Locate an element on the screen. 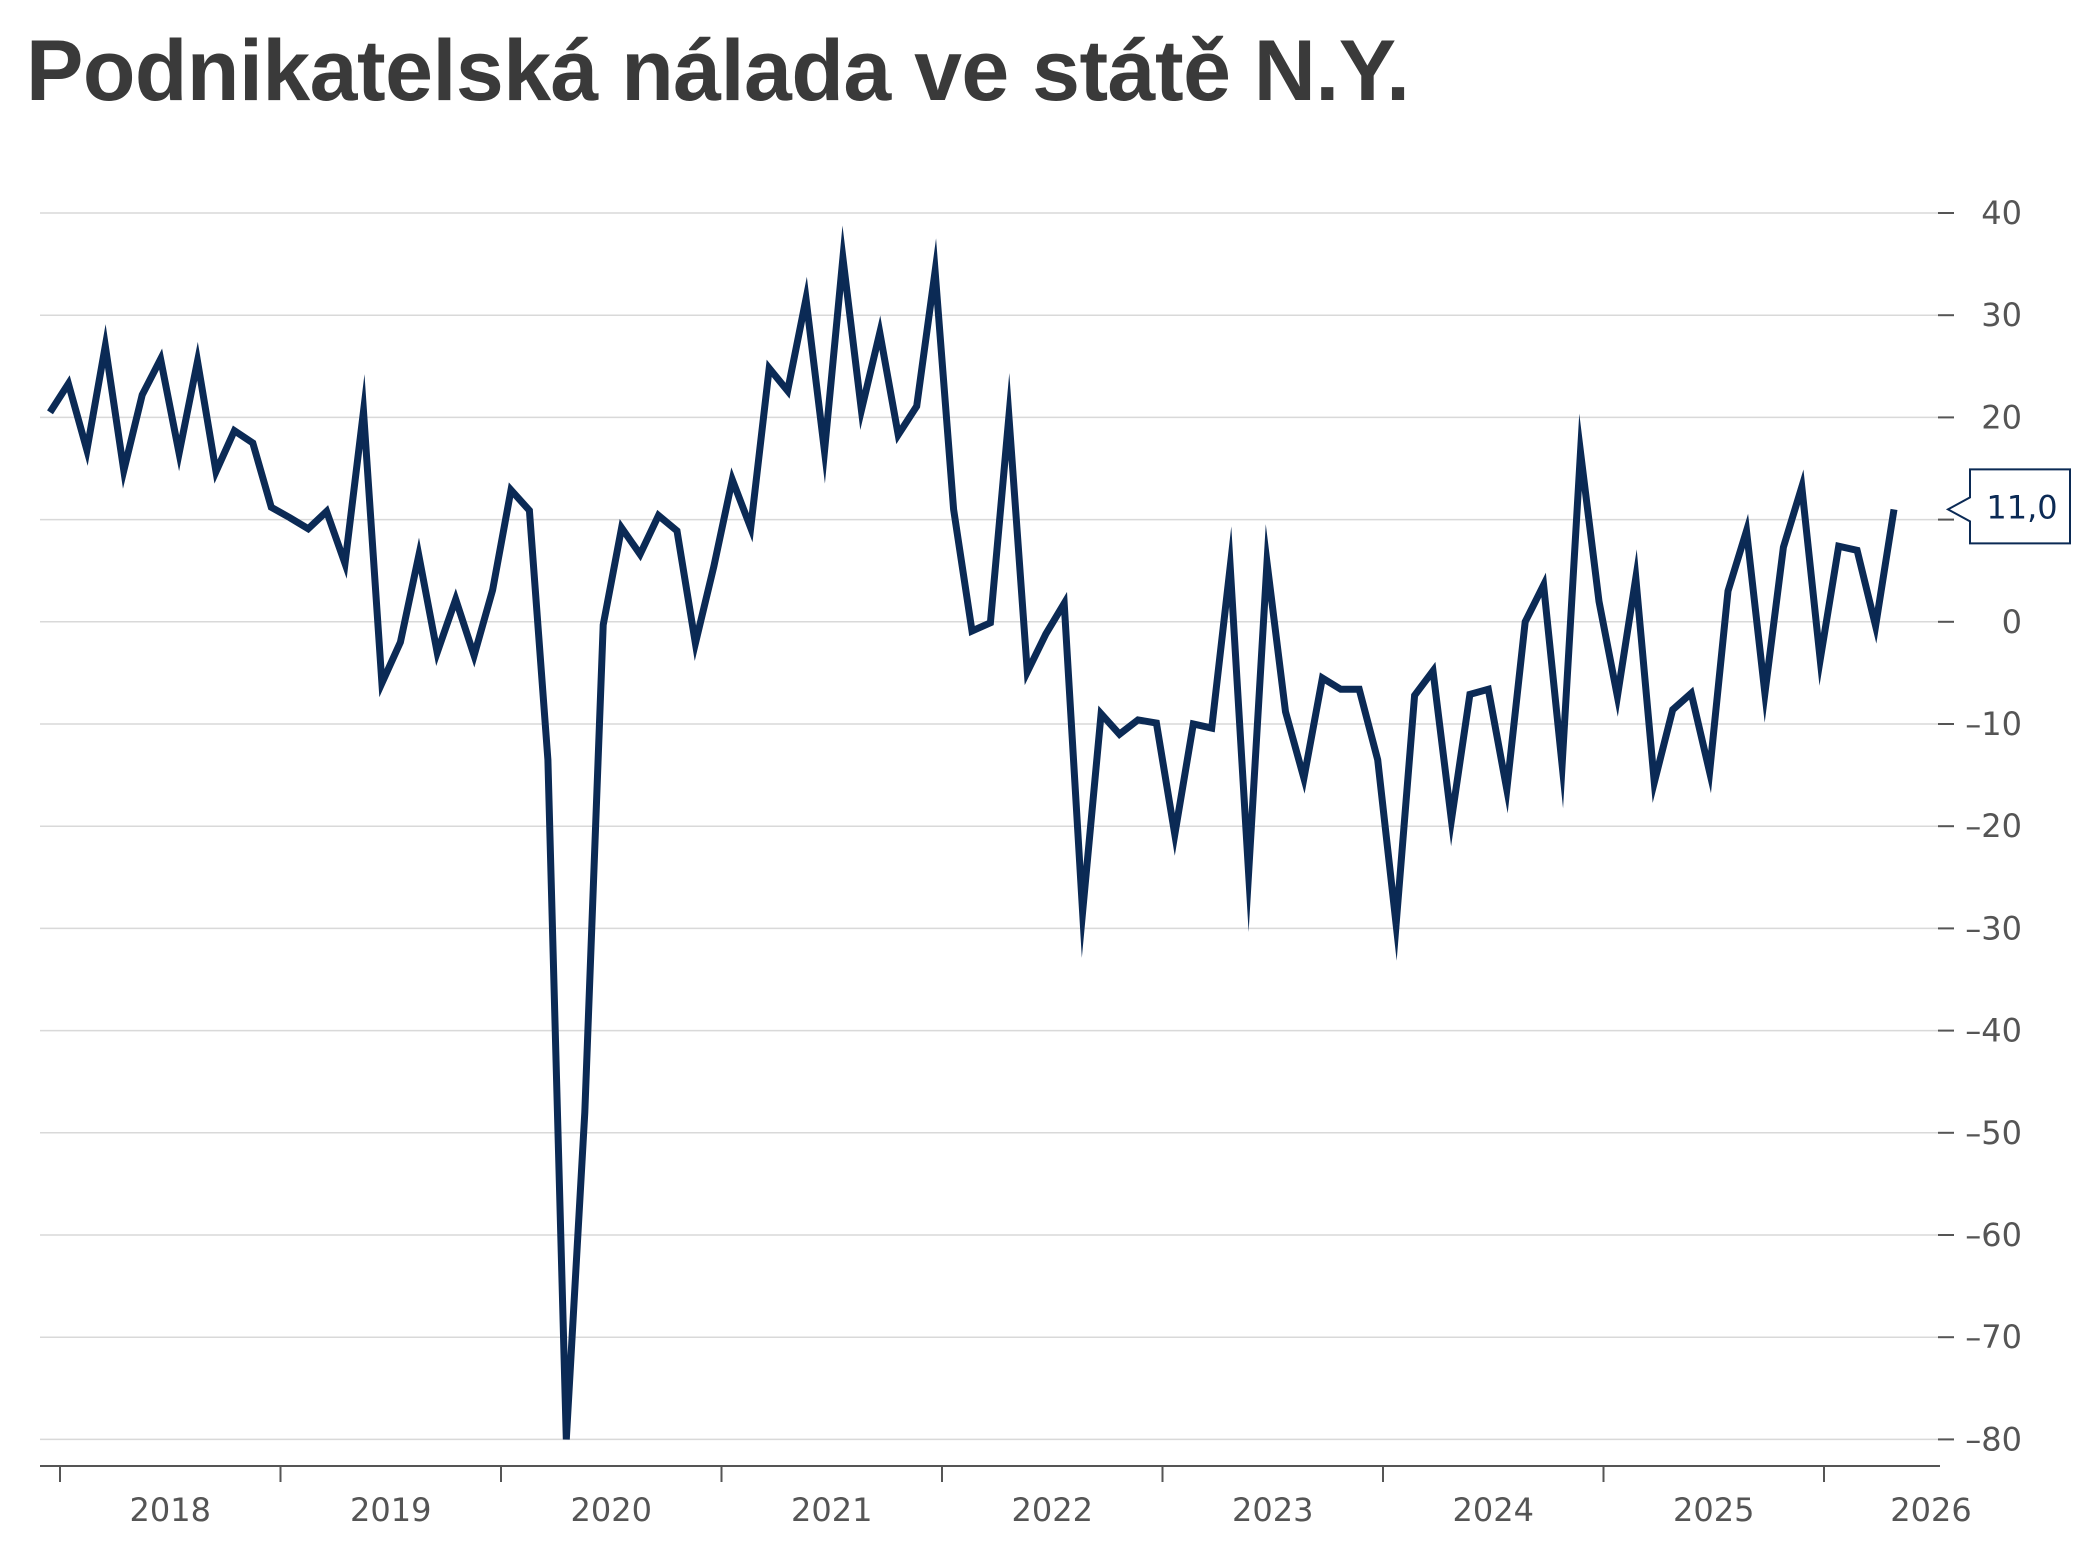 Image resolution: width=2093 pixels, height=1568 pixels. y-tick-label: –70 is located at coordinates (1993, 1337).